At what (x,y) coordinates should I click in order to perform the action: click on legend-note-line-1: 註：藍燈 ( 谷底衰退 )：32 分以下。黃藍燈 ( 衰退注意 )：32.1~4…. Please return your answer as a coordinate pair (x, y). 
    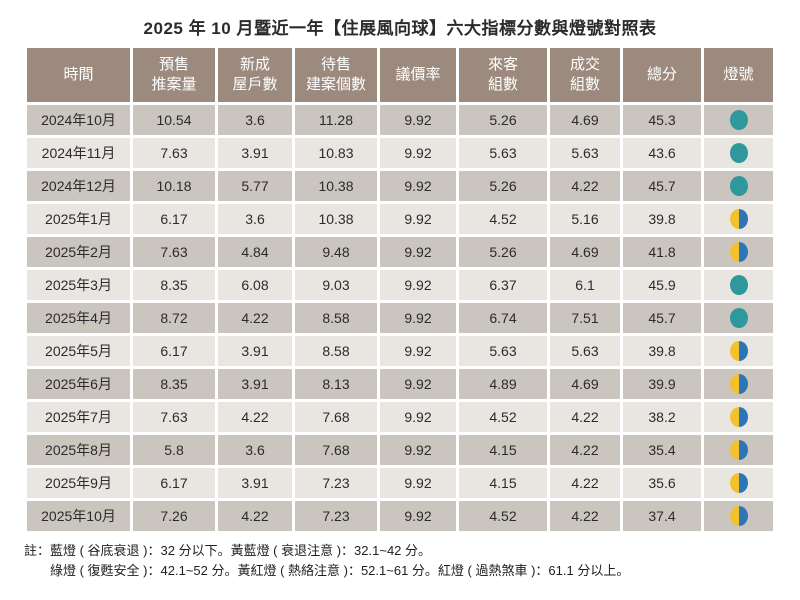
    Looking at the image, I should click on (228, 550).